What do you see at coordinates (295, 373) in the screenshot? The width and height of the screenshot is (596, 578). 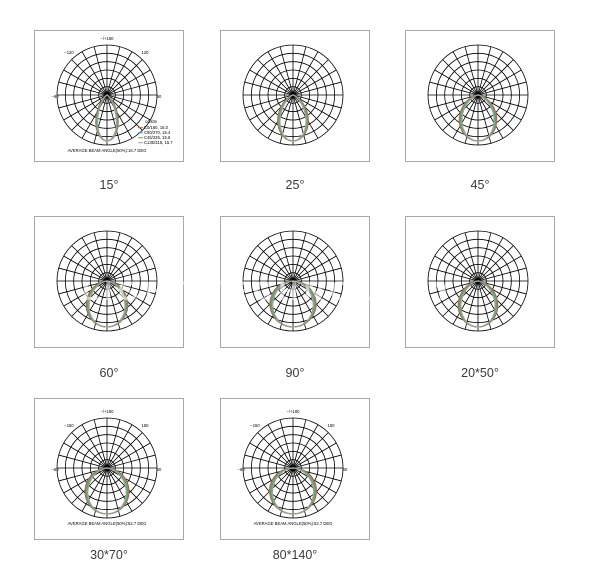 I see `caption: 90°` at bounding box center [295, 373].